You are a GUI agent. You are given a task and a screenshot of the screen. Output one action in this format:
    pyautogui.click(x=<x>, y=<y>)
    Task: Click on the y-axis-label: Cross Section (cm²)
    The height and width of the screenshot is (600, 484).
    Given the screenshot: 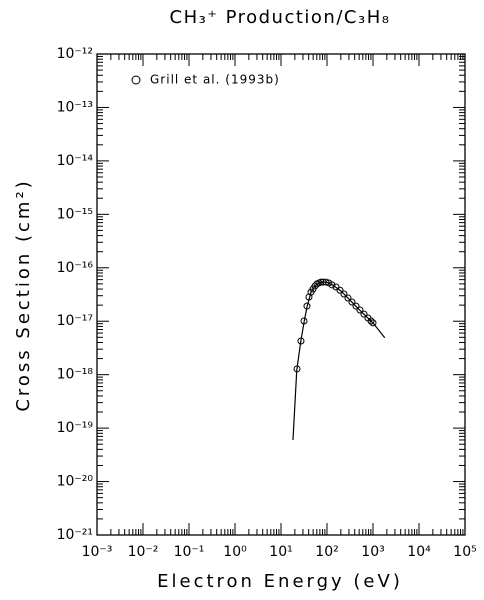 What is the action you would take?
    pyautogui.click(x=23, y=294)
    